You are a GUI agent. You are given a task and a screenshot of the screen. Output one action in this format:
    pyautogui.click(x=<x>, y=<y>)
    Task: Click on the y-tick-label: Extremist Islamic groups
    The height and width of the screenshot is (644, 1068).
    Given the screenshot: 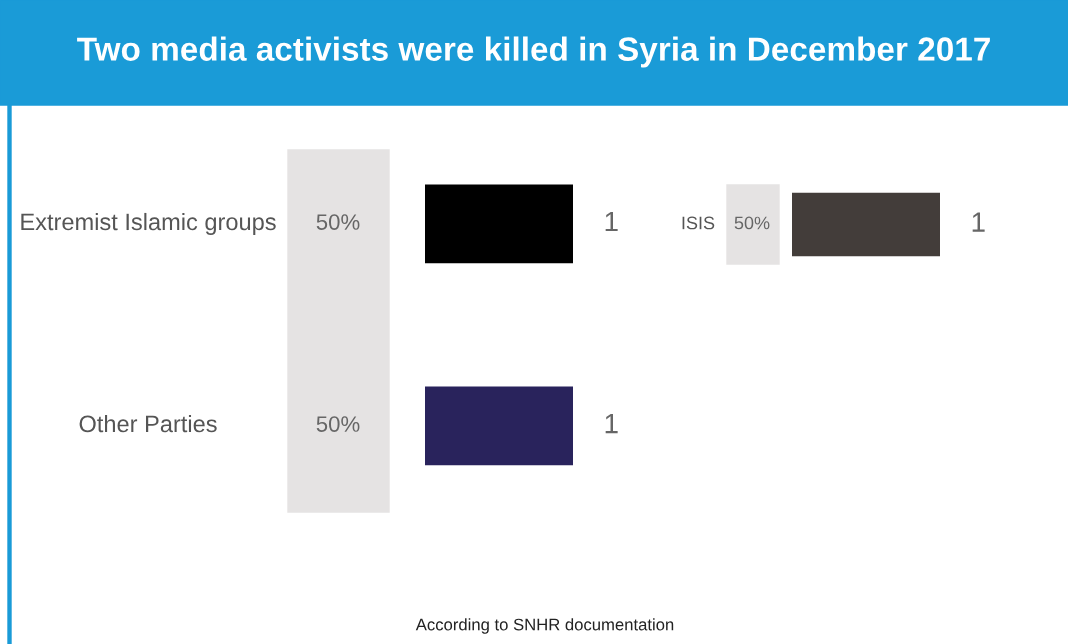 What is the action you would take?
    pyautogui.click(x=148, y=223)
    